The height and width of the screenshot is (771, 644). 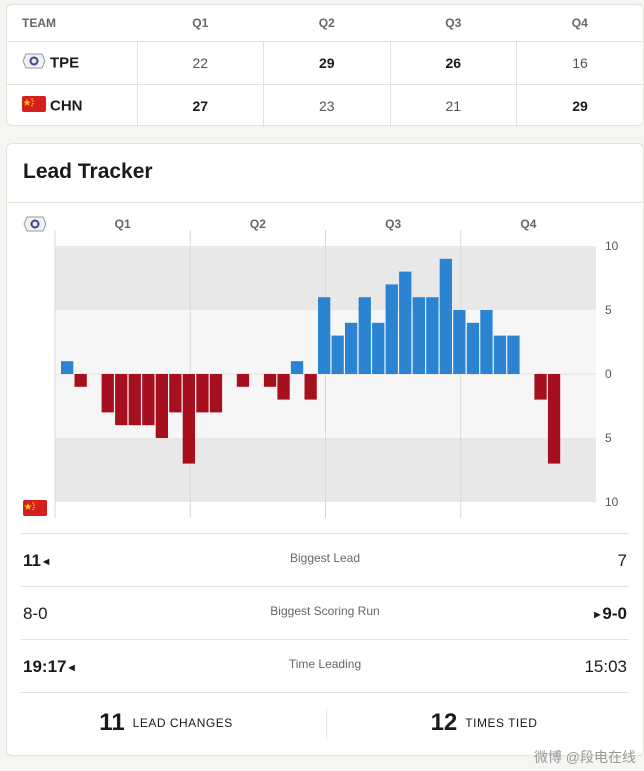 What do you see at coordinates (453, 63) in the screenshot?
I see `score-tpe-q3: 26` at bounding box center [453, 63].